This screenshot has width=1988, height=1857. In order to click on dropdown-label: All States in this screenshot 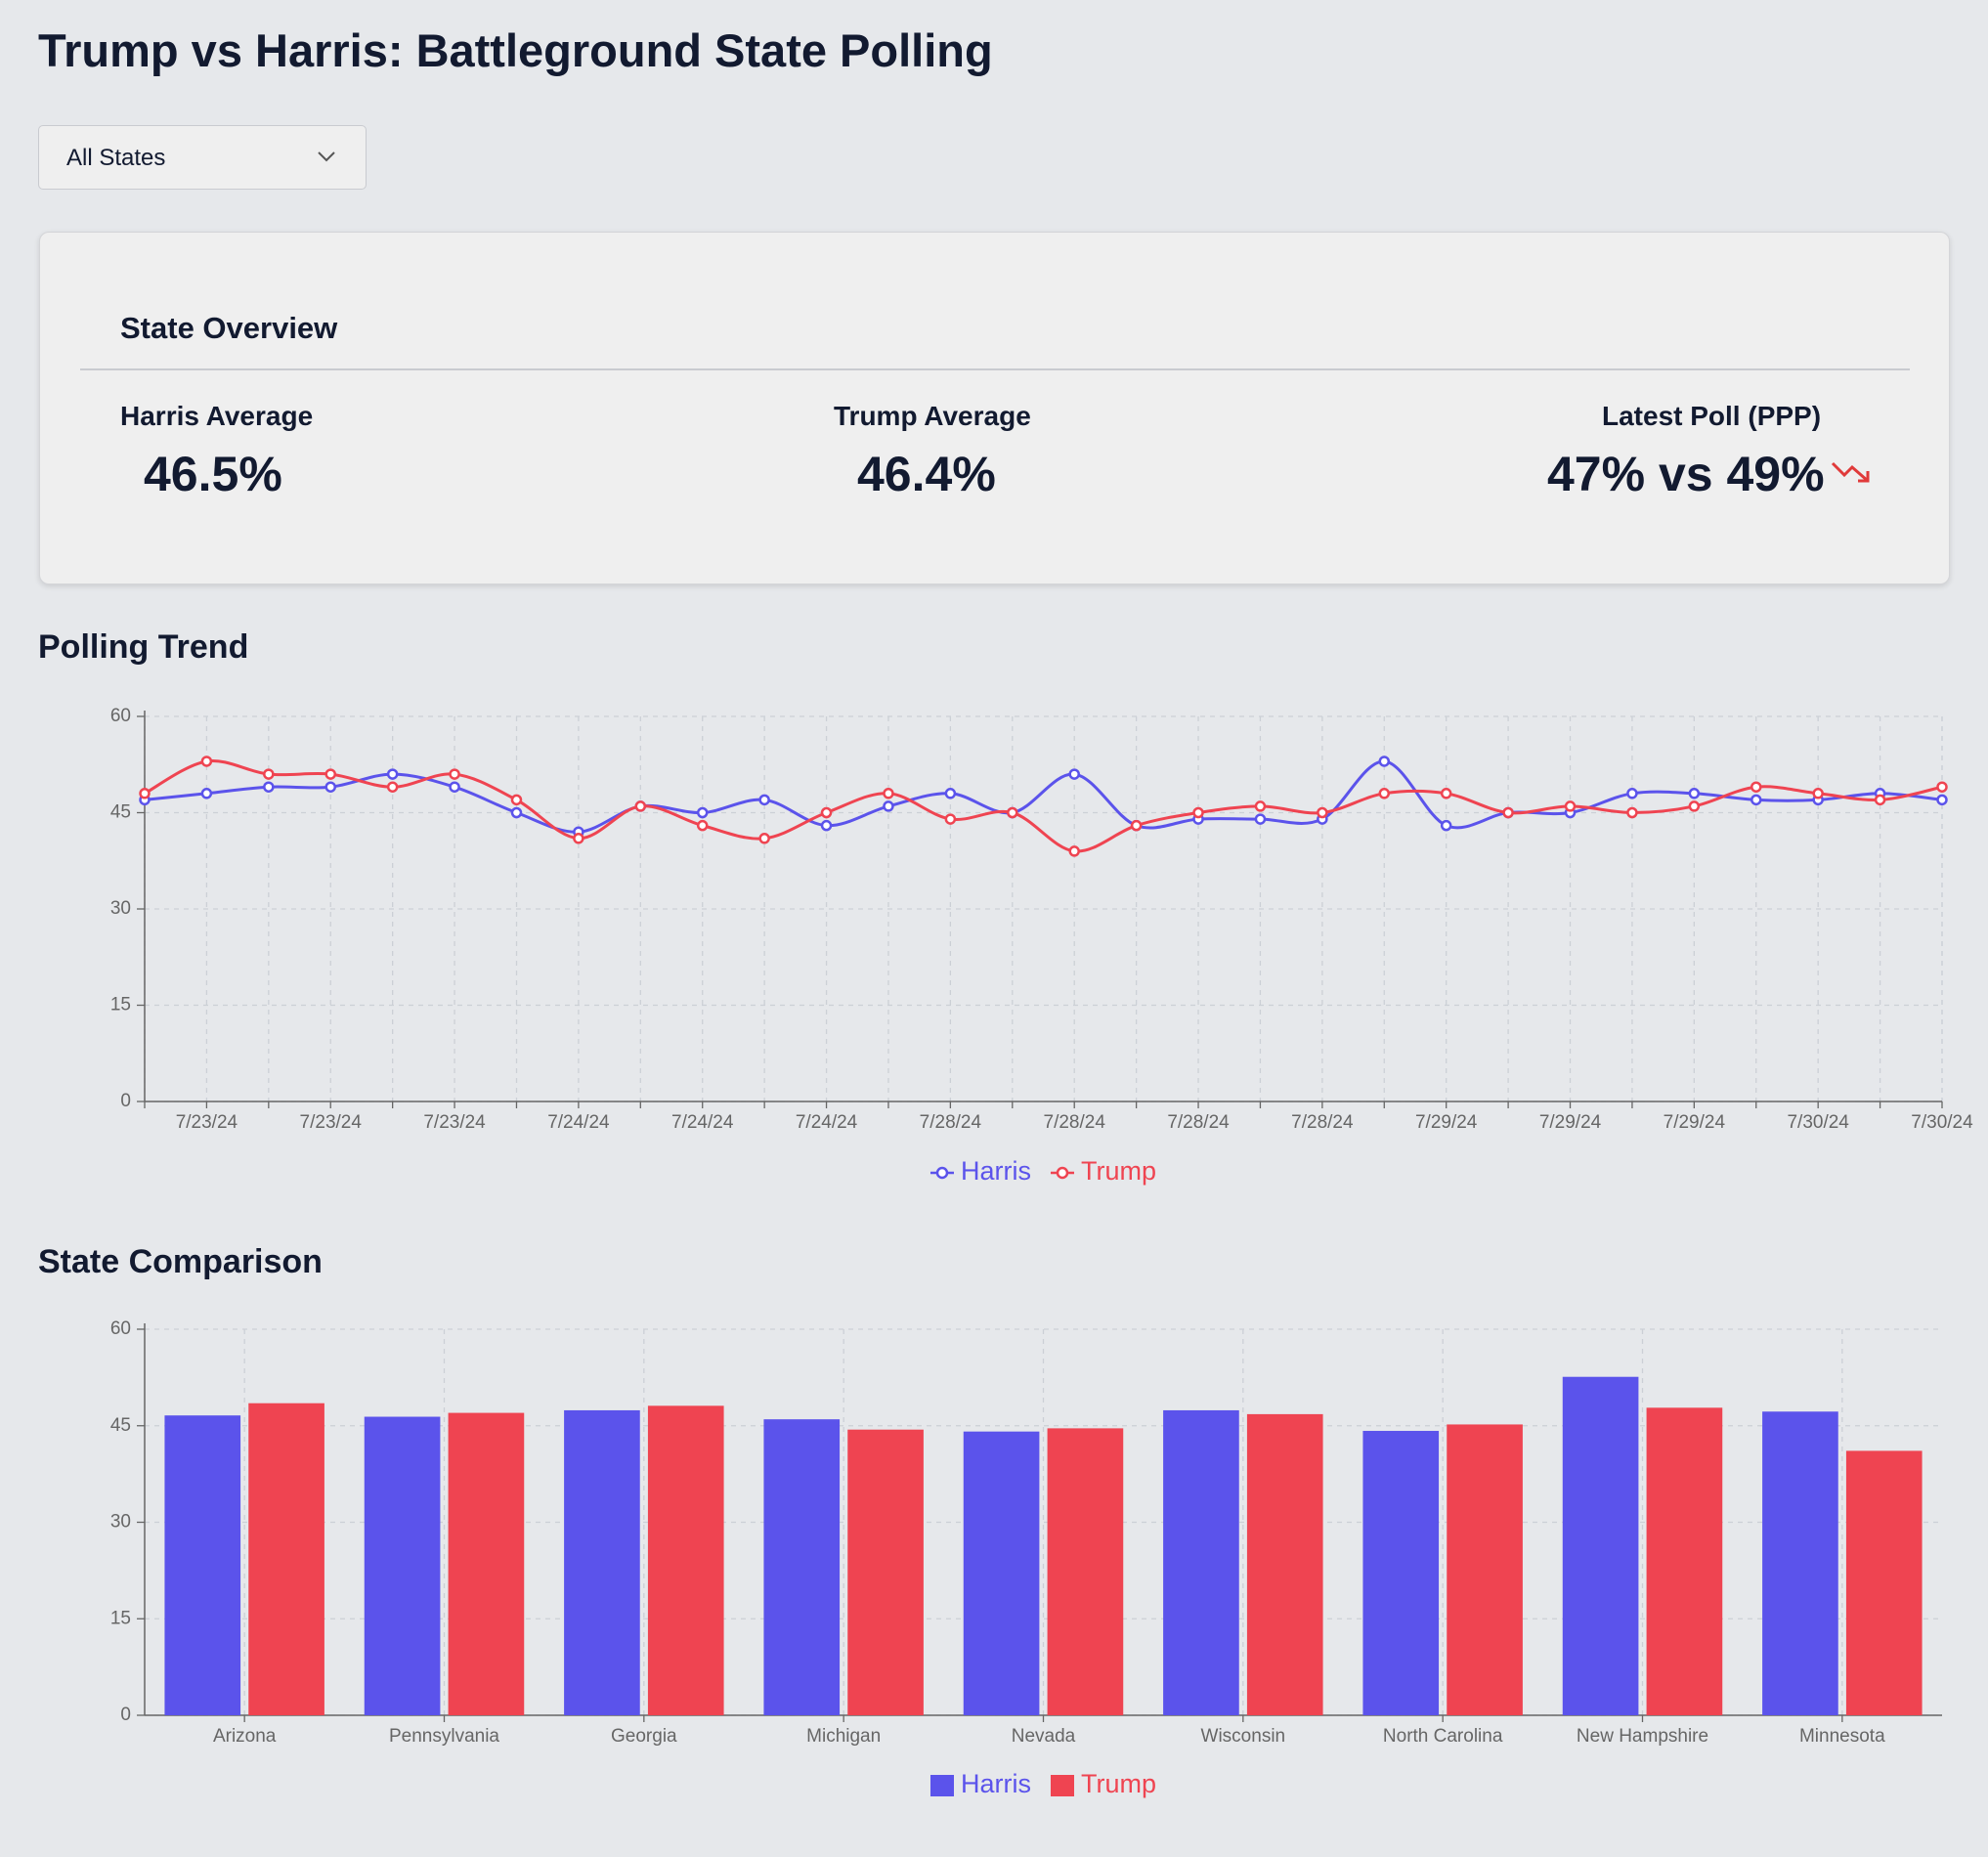, I will do `click(116, 158)`.